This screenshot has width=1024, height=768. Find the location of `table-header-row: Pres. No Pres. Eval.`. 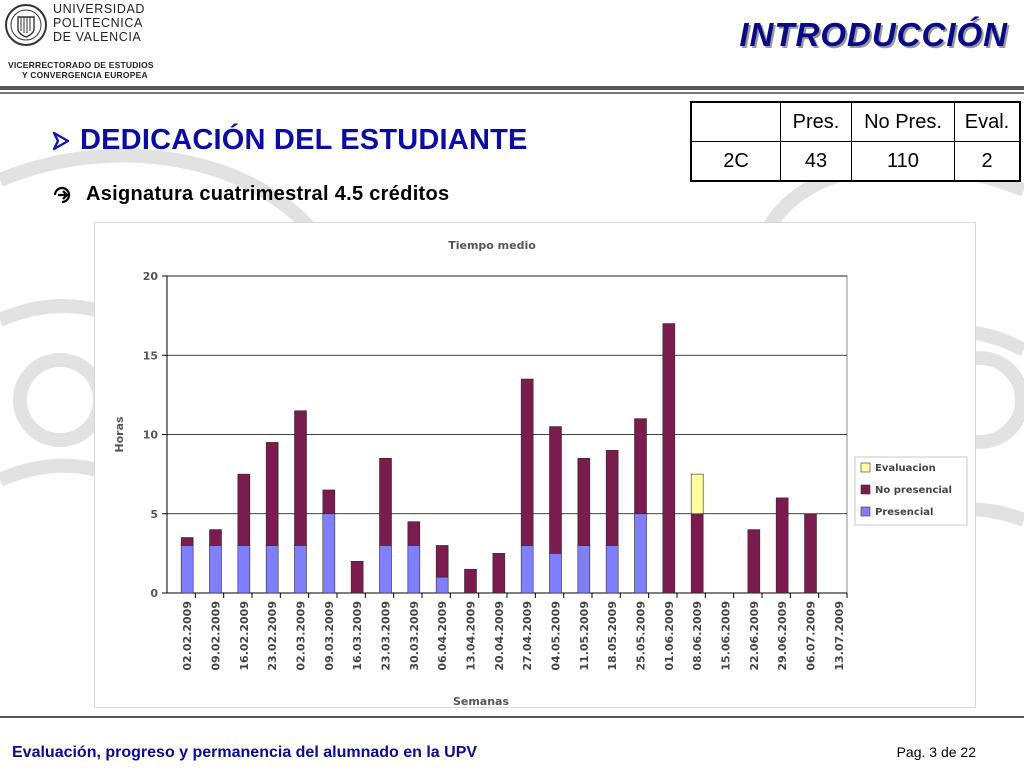

table-header-row: Pres. No Pres. Eval. is located at coordinates (855, 121).